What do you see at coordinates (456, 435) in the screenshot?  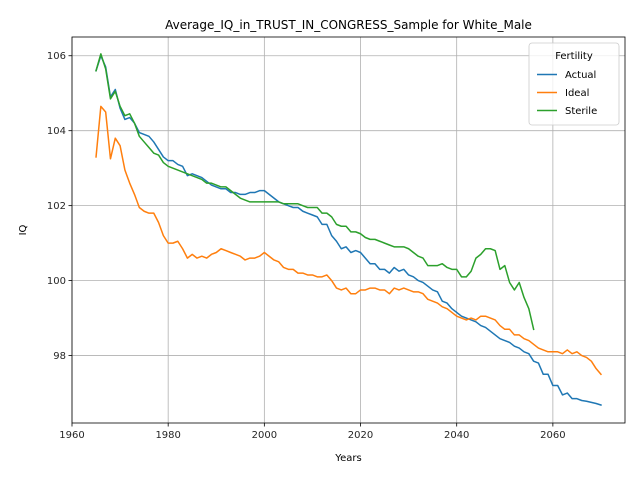 I see `x-tick-label: 2040` at bounding box center [456, 435].